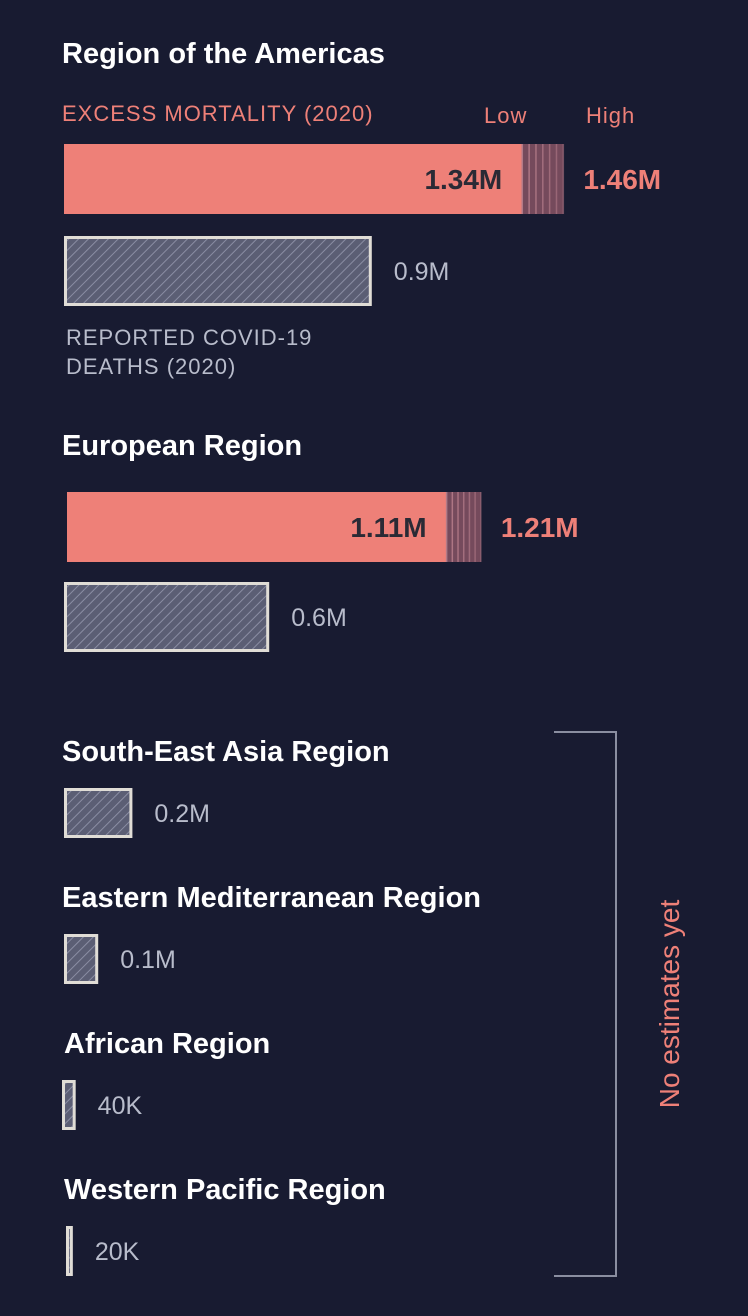  What do you see at coordinates (189, 337) in the screenshot?
I see `reported-deaths-legend-label-line1: REPORTED COVID-19` at bounding box center [189, 337].